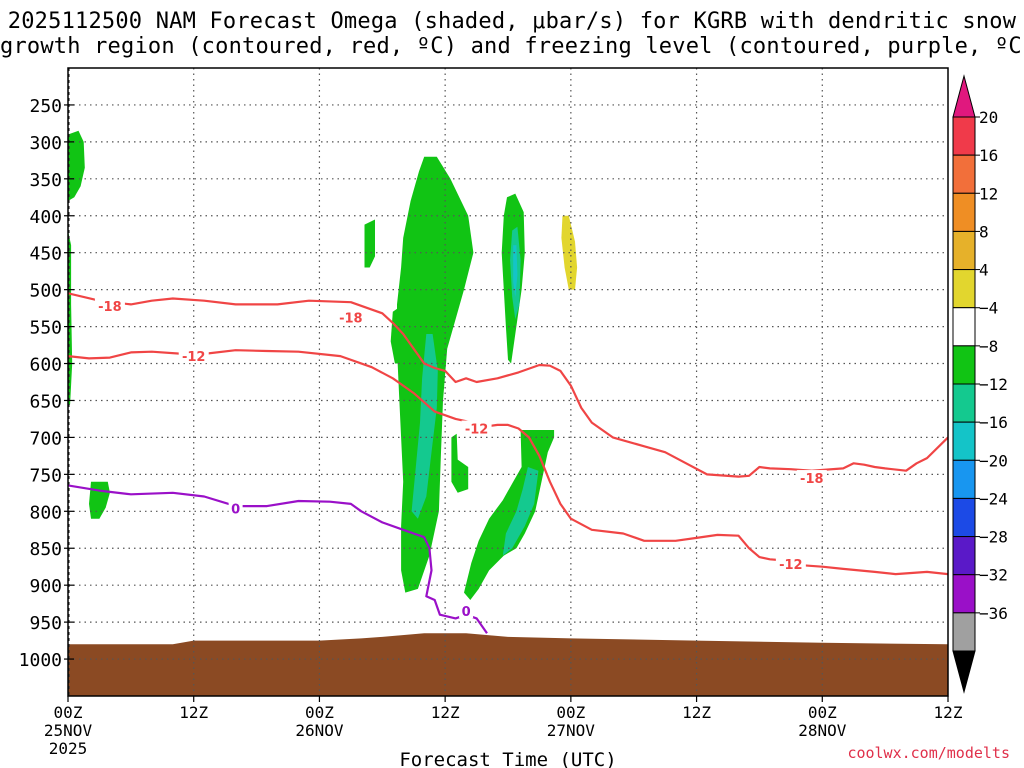 Image resolution: width=1024 pixels, height=768 pixels. What do you see at coordinates (993, 422) in the screenshot?
I see `colorbar-label-8: −16` at bounding box center [993, 422].